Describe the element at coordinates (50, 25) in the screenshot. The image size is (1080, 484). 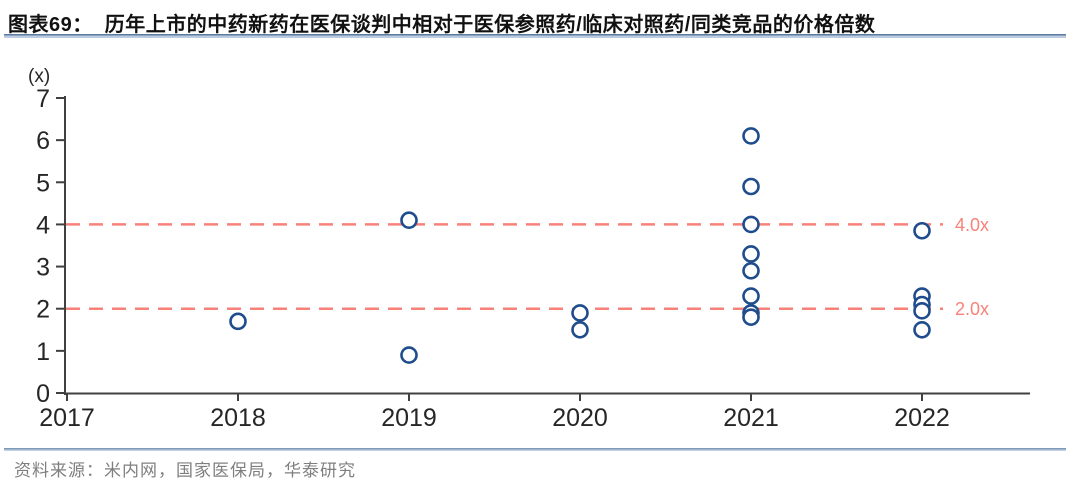
I see `figure-number: 图表69：` at that location.